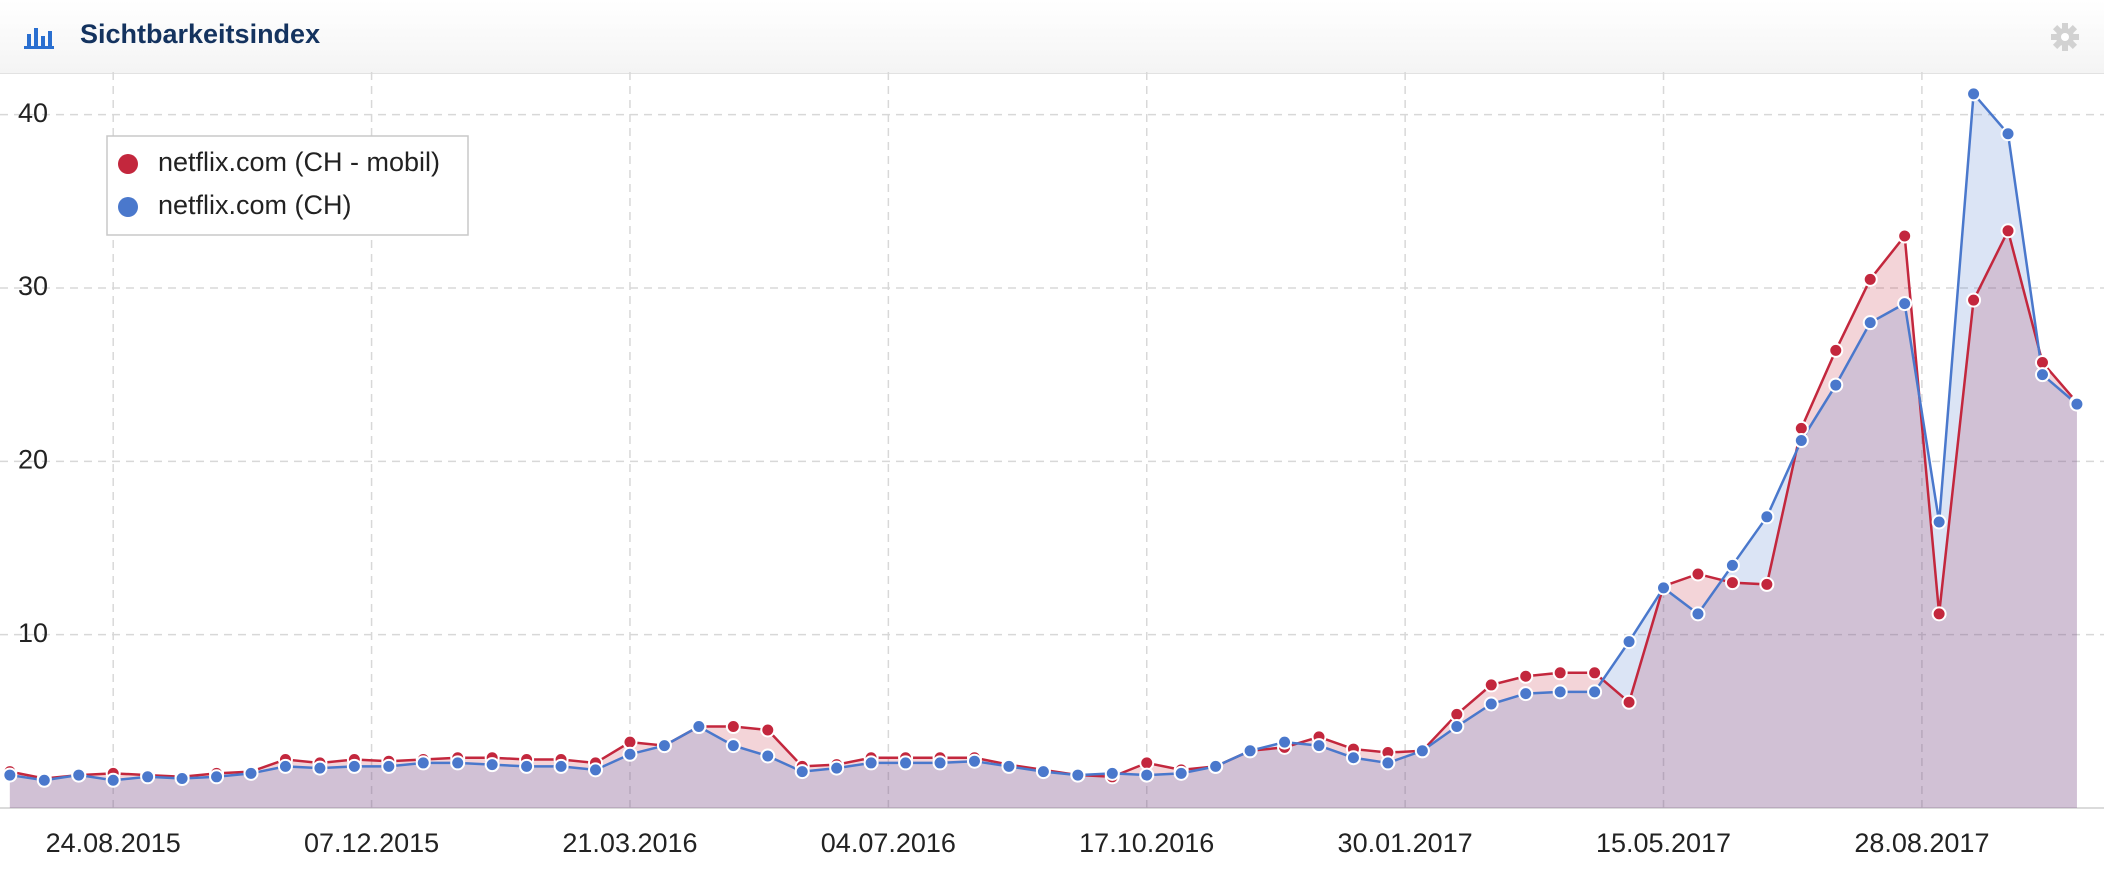 The image size is (2104, 876). I want to click on settings-icon, so click(2065, 37).